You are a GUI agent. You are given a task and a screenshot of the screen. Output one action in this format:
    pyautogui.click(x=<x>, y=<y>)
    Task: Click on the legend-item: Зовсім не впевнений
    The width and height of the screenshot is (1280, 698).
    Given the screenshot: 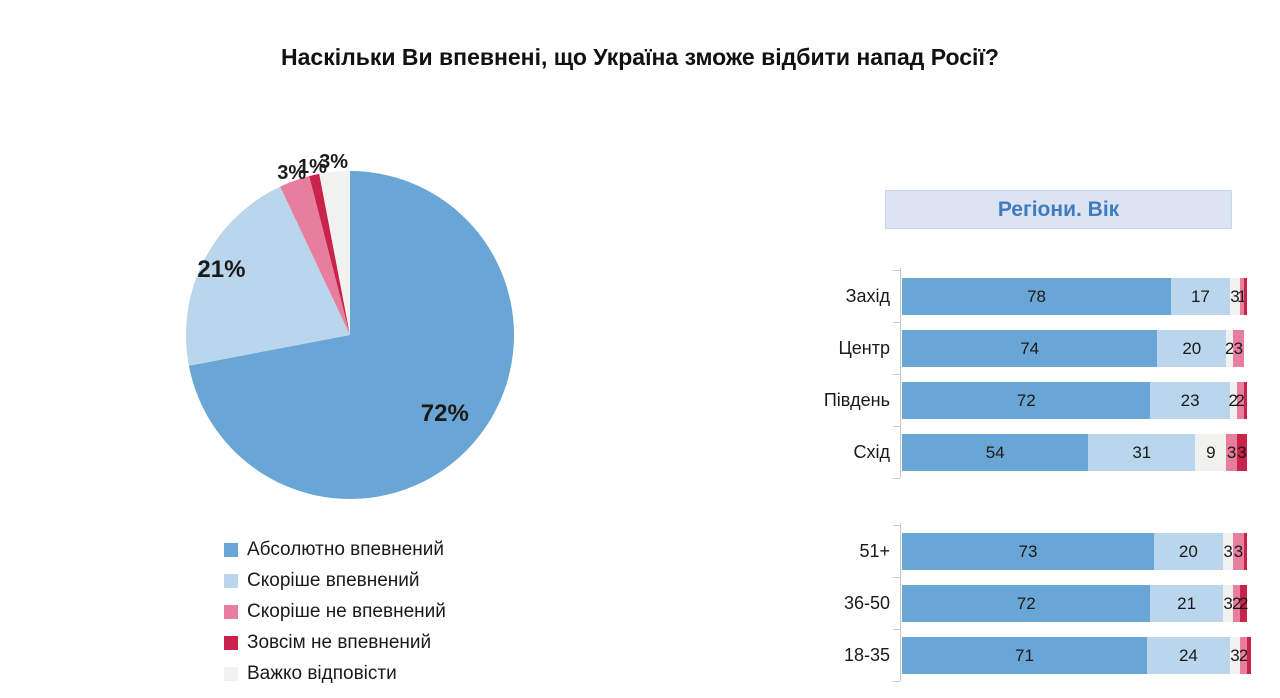 What is the action you would take?
    pyautogui.click(x=335, y=642)
    